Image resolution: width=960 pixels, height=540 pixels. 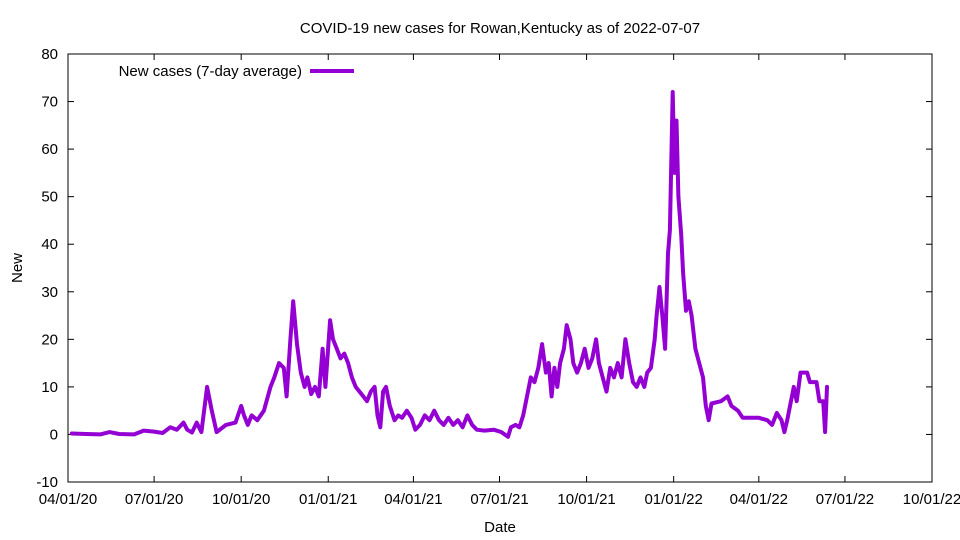 I want to click on x-tick-label: 04/01/22, so click(x=759, y=499).